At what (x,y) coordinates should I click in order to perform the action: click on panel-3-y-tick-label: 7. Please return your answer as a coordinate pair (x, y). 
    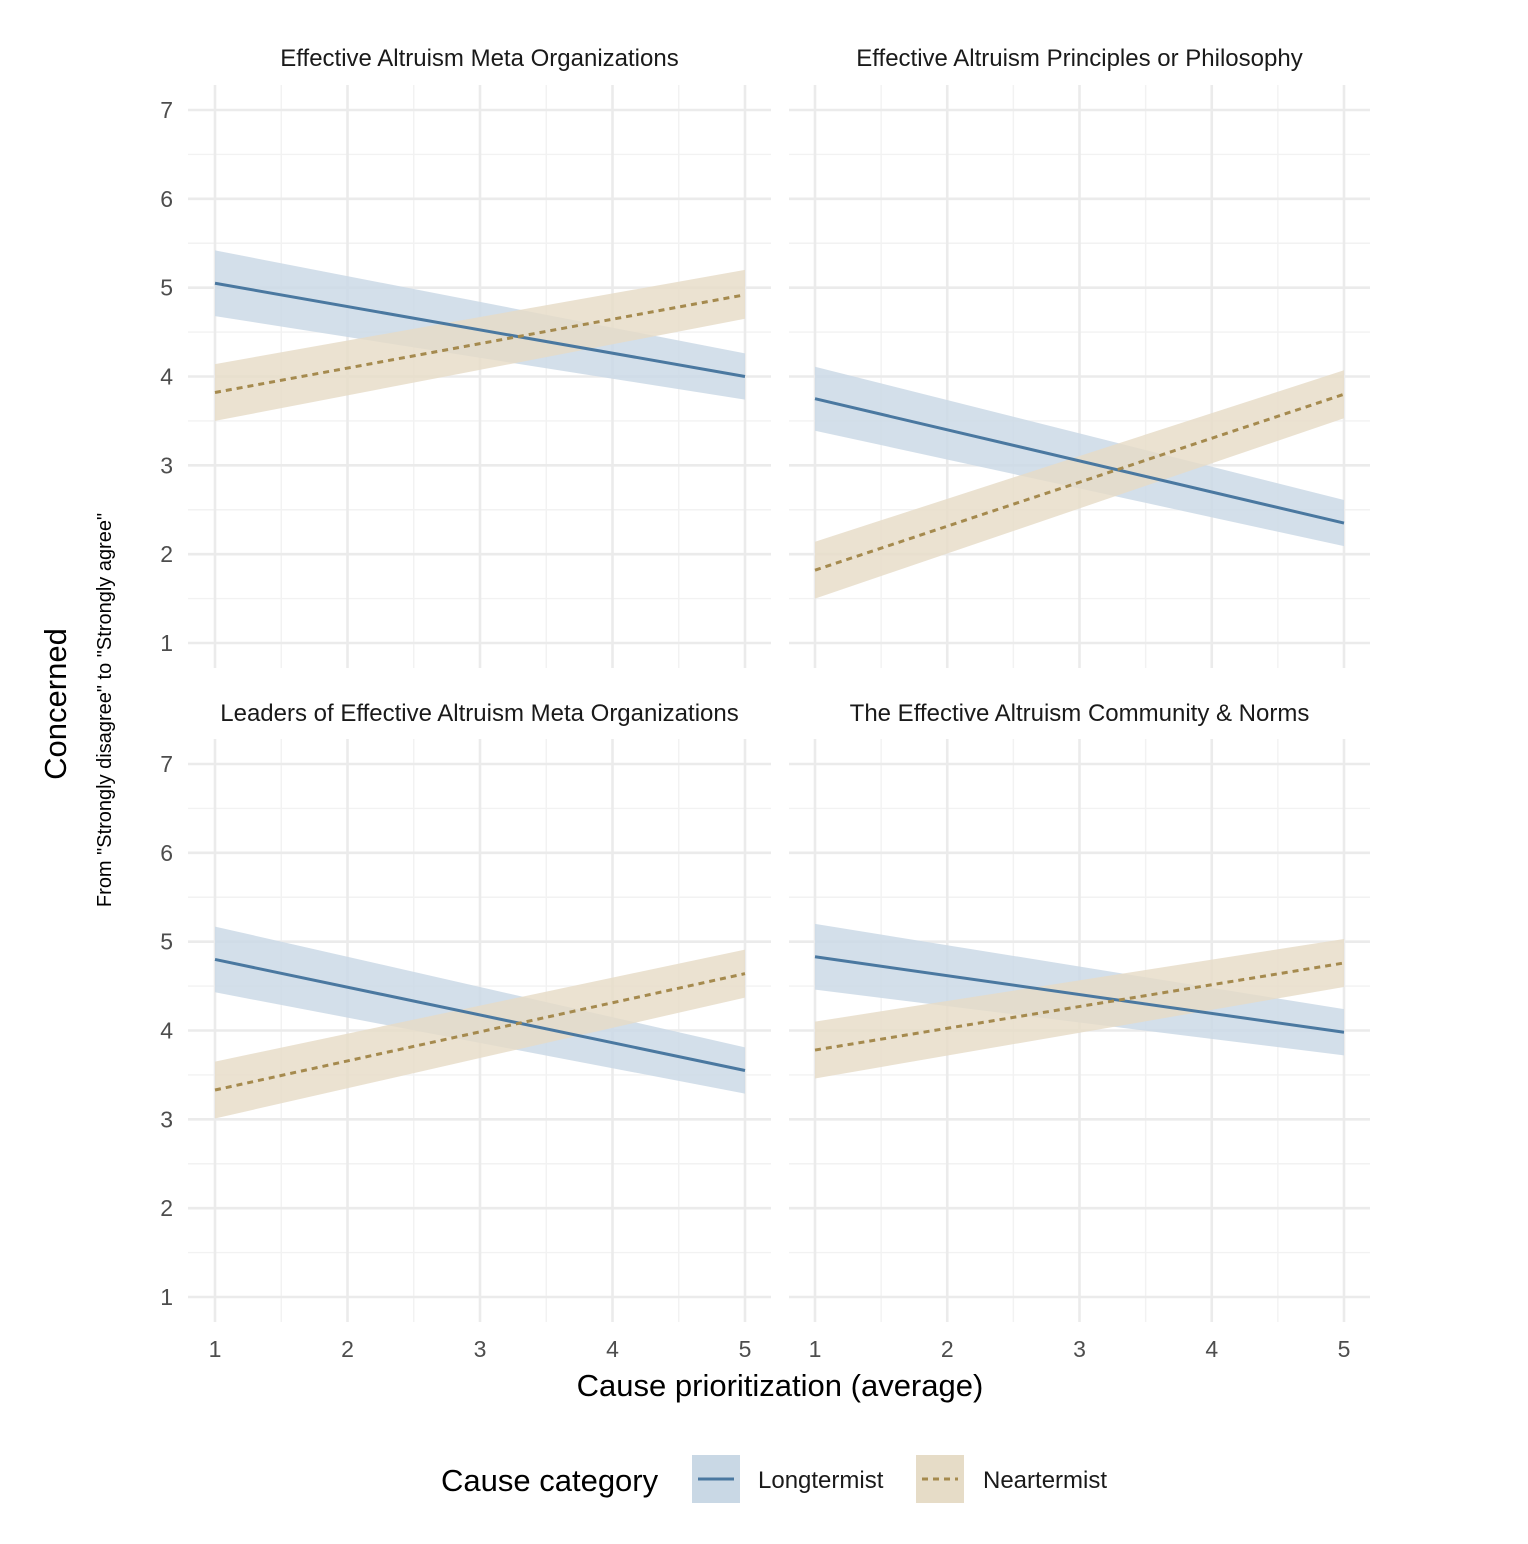
    Looking at the image, I should click on (166, 764).